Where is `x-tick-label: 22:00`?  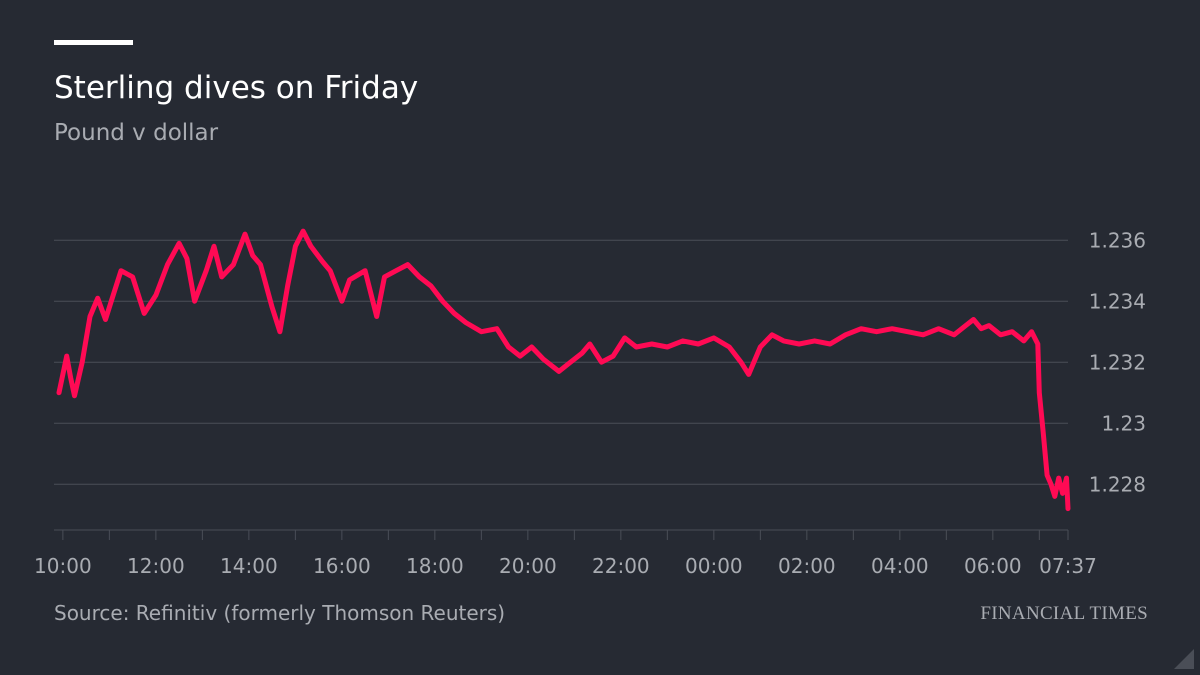
x-tick-label: 22:00 is located at coordinates (621, 566).